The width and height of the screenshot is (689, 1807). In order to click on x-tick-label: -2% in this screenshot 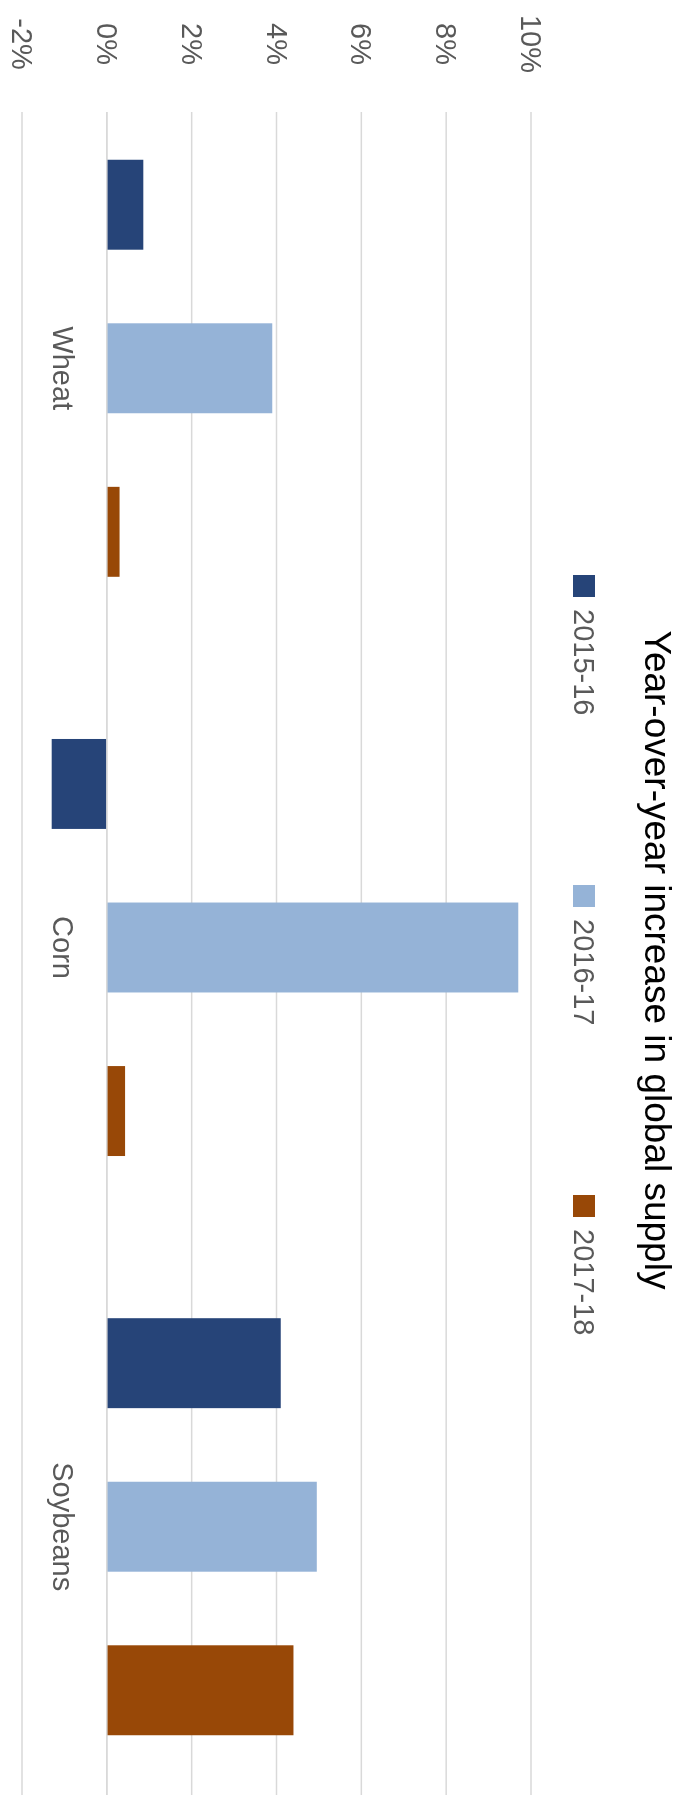, I will do `click(22, 44)`.